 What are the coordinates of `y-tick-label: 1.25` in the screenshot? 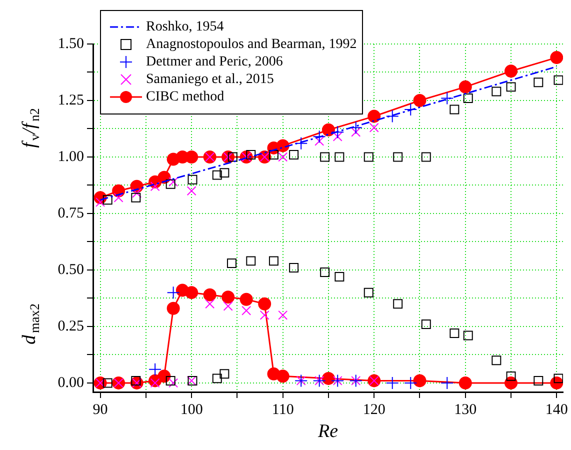 It's located at (71, 100).